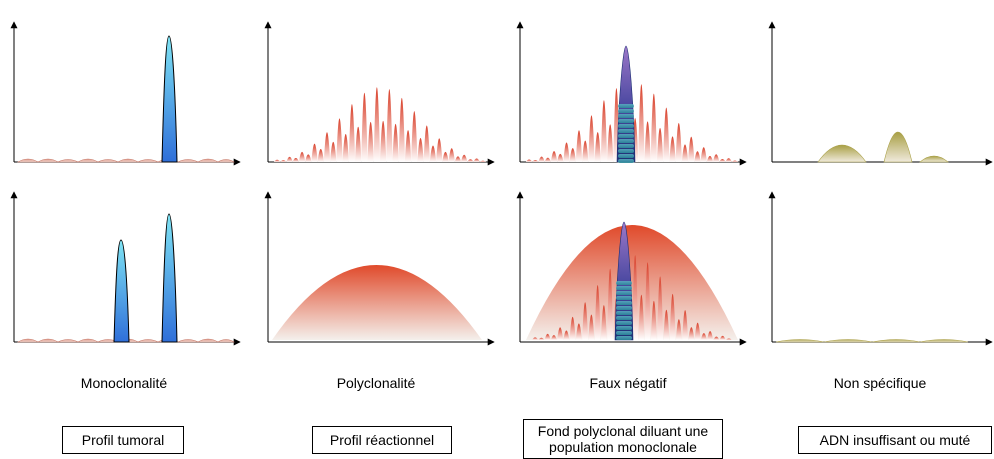  What do you see at coordinates (377, 302) in the screenshot?
I see `profile-r2c2` at bounding box center [377, 302].